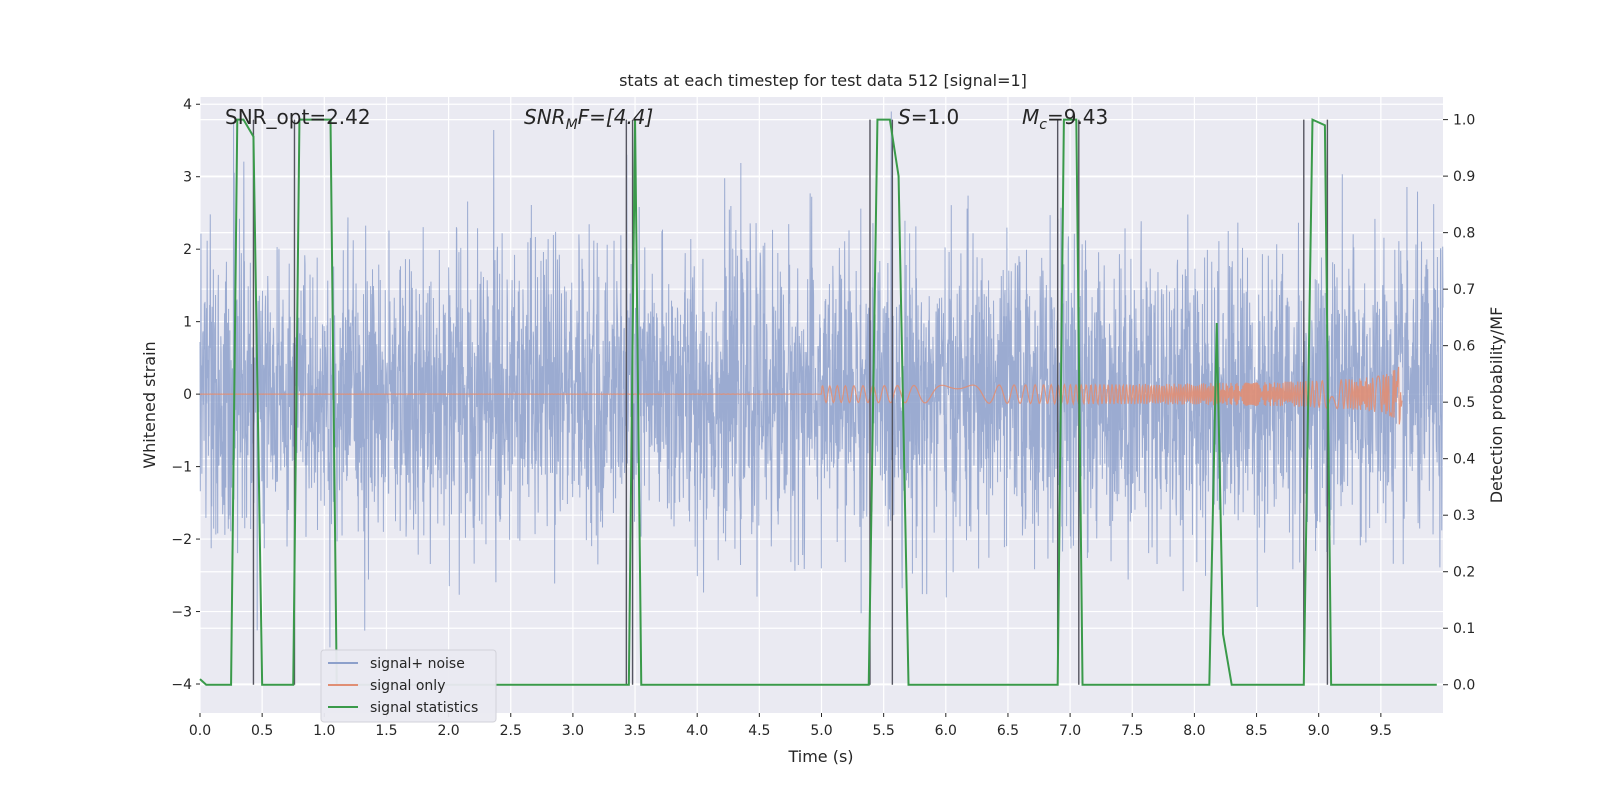  Describe the element at coordinates (635, 731) in the screenshot. I see `x-tick-label: 3.5` at that location.